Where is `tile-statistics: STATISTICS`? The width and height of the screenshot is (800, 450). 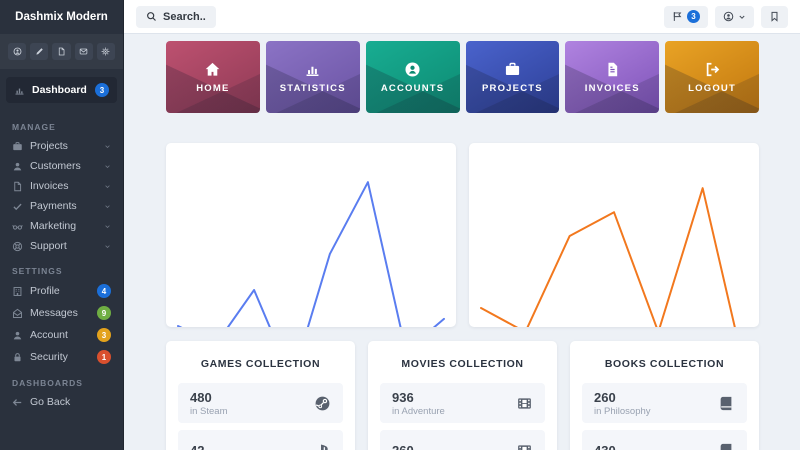
tile-statistics: STATISTICS is located at coordinates (312, 77).